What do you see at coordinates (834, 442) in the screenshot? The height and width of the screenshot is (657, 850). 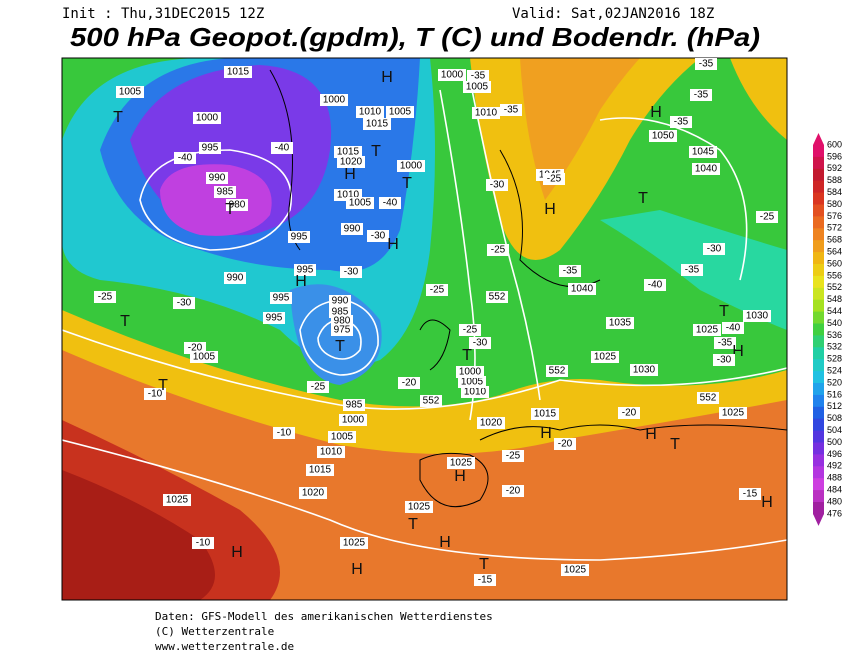 I see `colorbar-label: 500` at bounding box center [834, 442].